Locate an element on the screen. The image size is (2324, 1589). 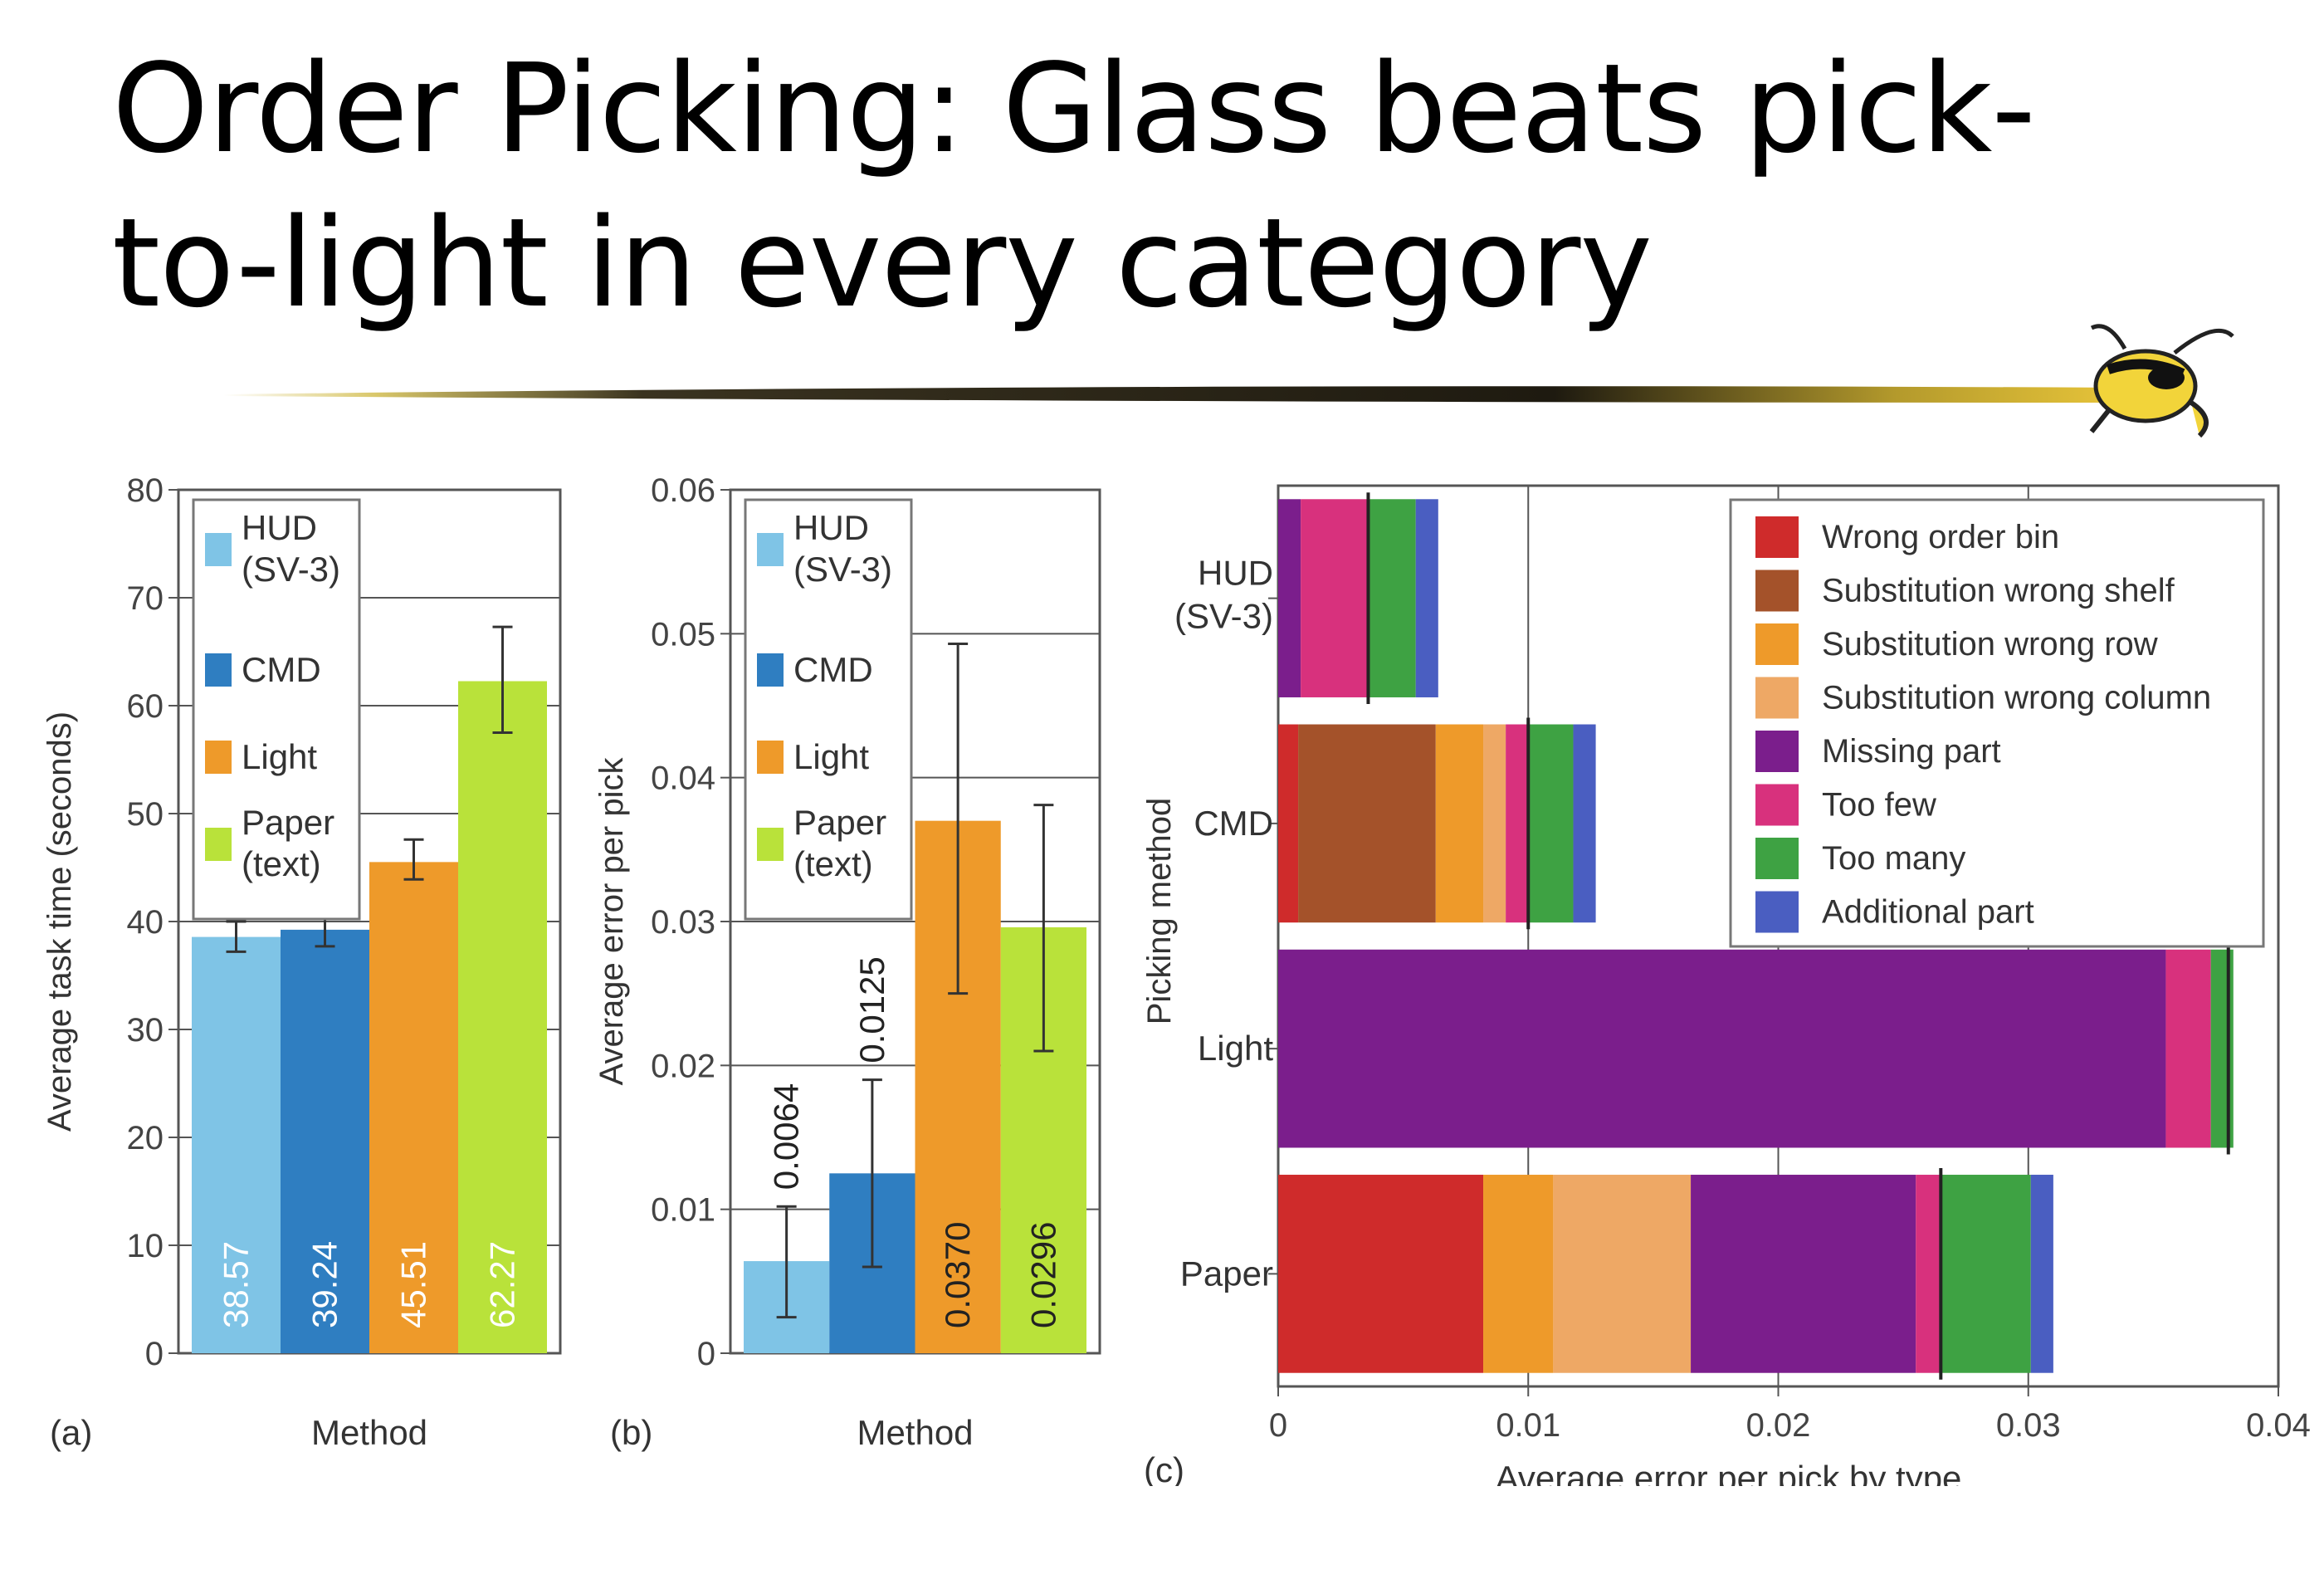
y-tick-label: 20 is located at coordinates (145, 1138).